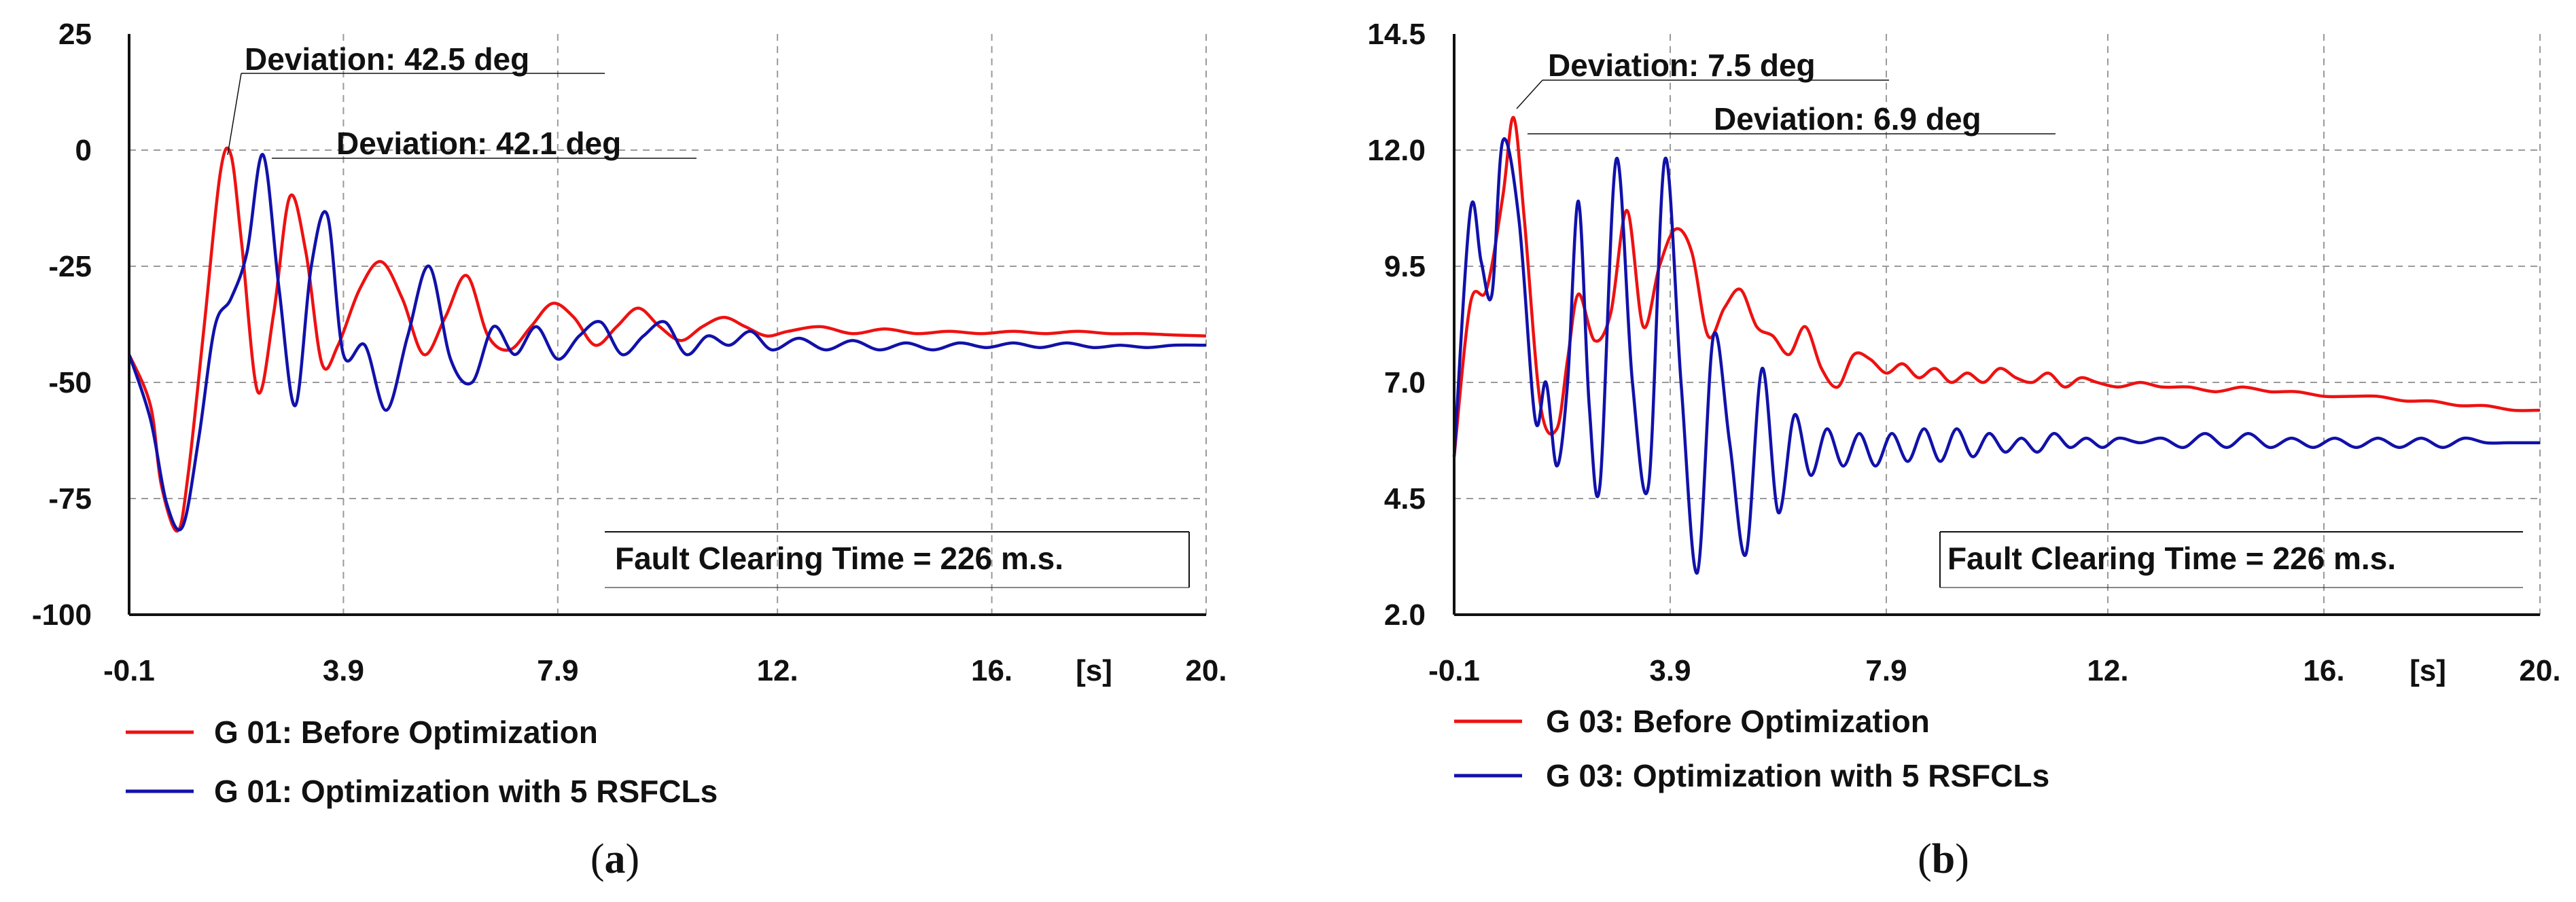 The width and height of the screenshot is (2576, 902). What do you see at coordinates (557, 670) in the screenshot?
I see `chart-a-x-tick-label: 7.9` at bounding box center [557, 670].